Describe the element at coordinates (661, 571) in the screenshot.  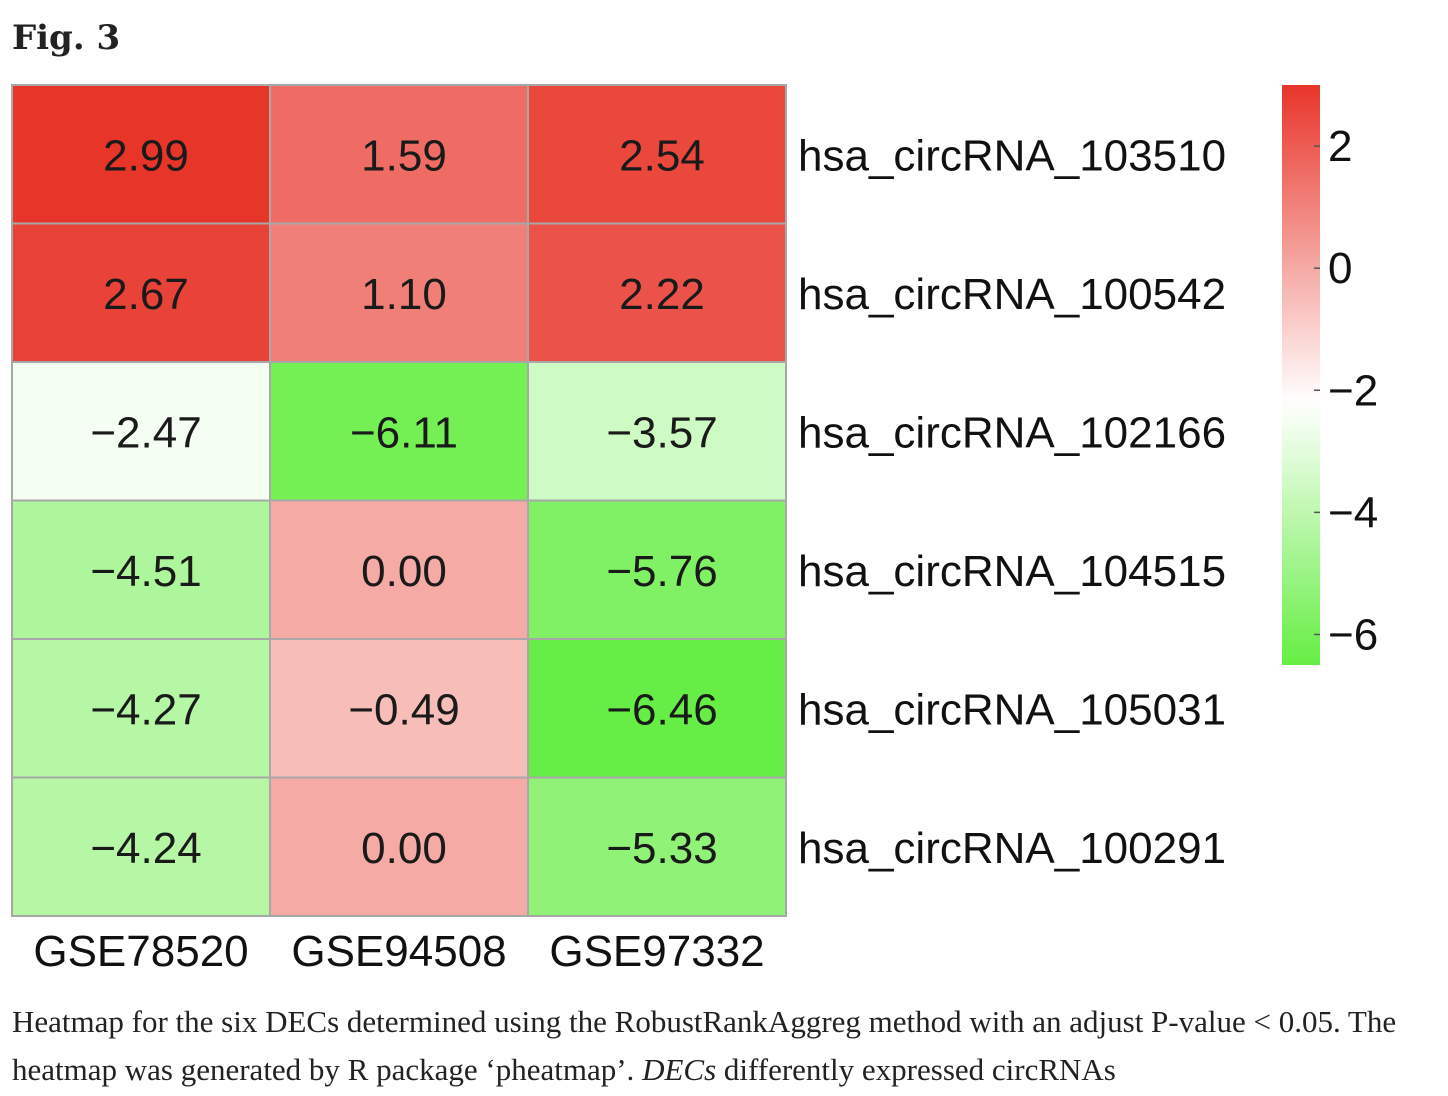
I see `cell-value-label: −5.76` at that location.